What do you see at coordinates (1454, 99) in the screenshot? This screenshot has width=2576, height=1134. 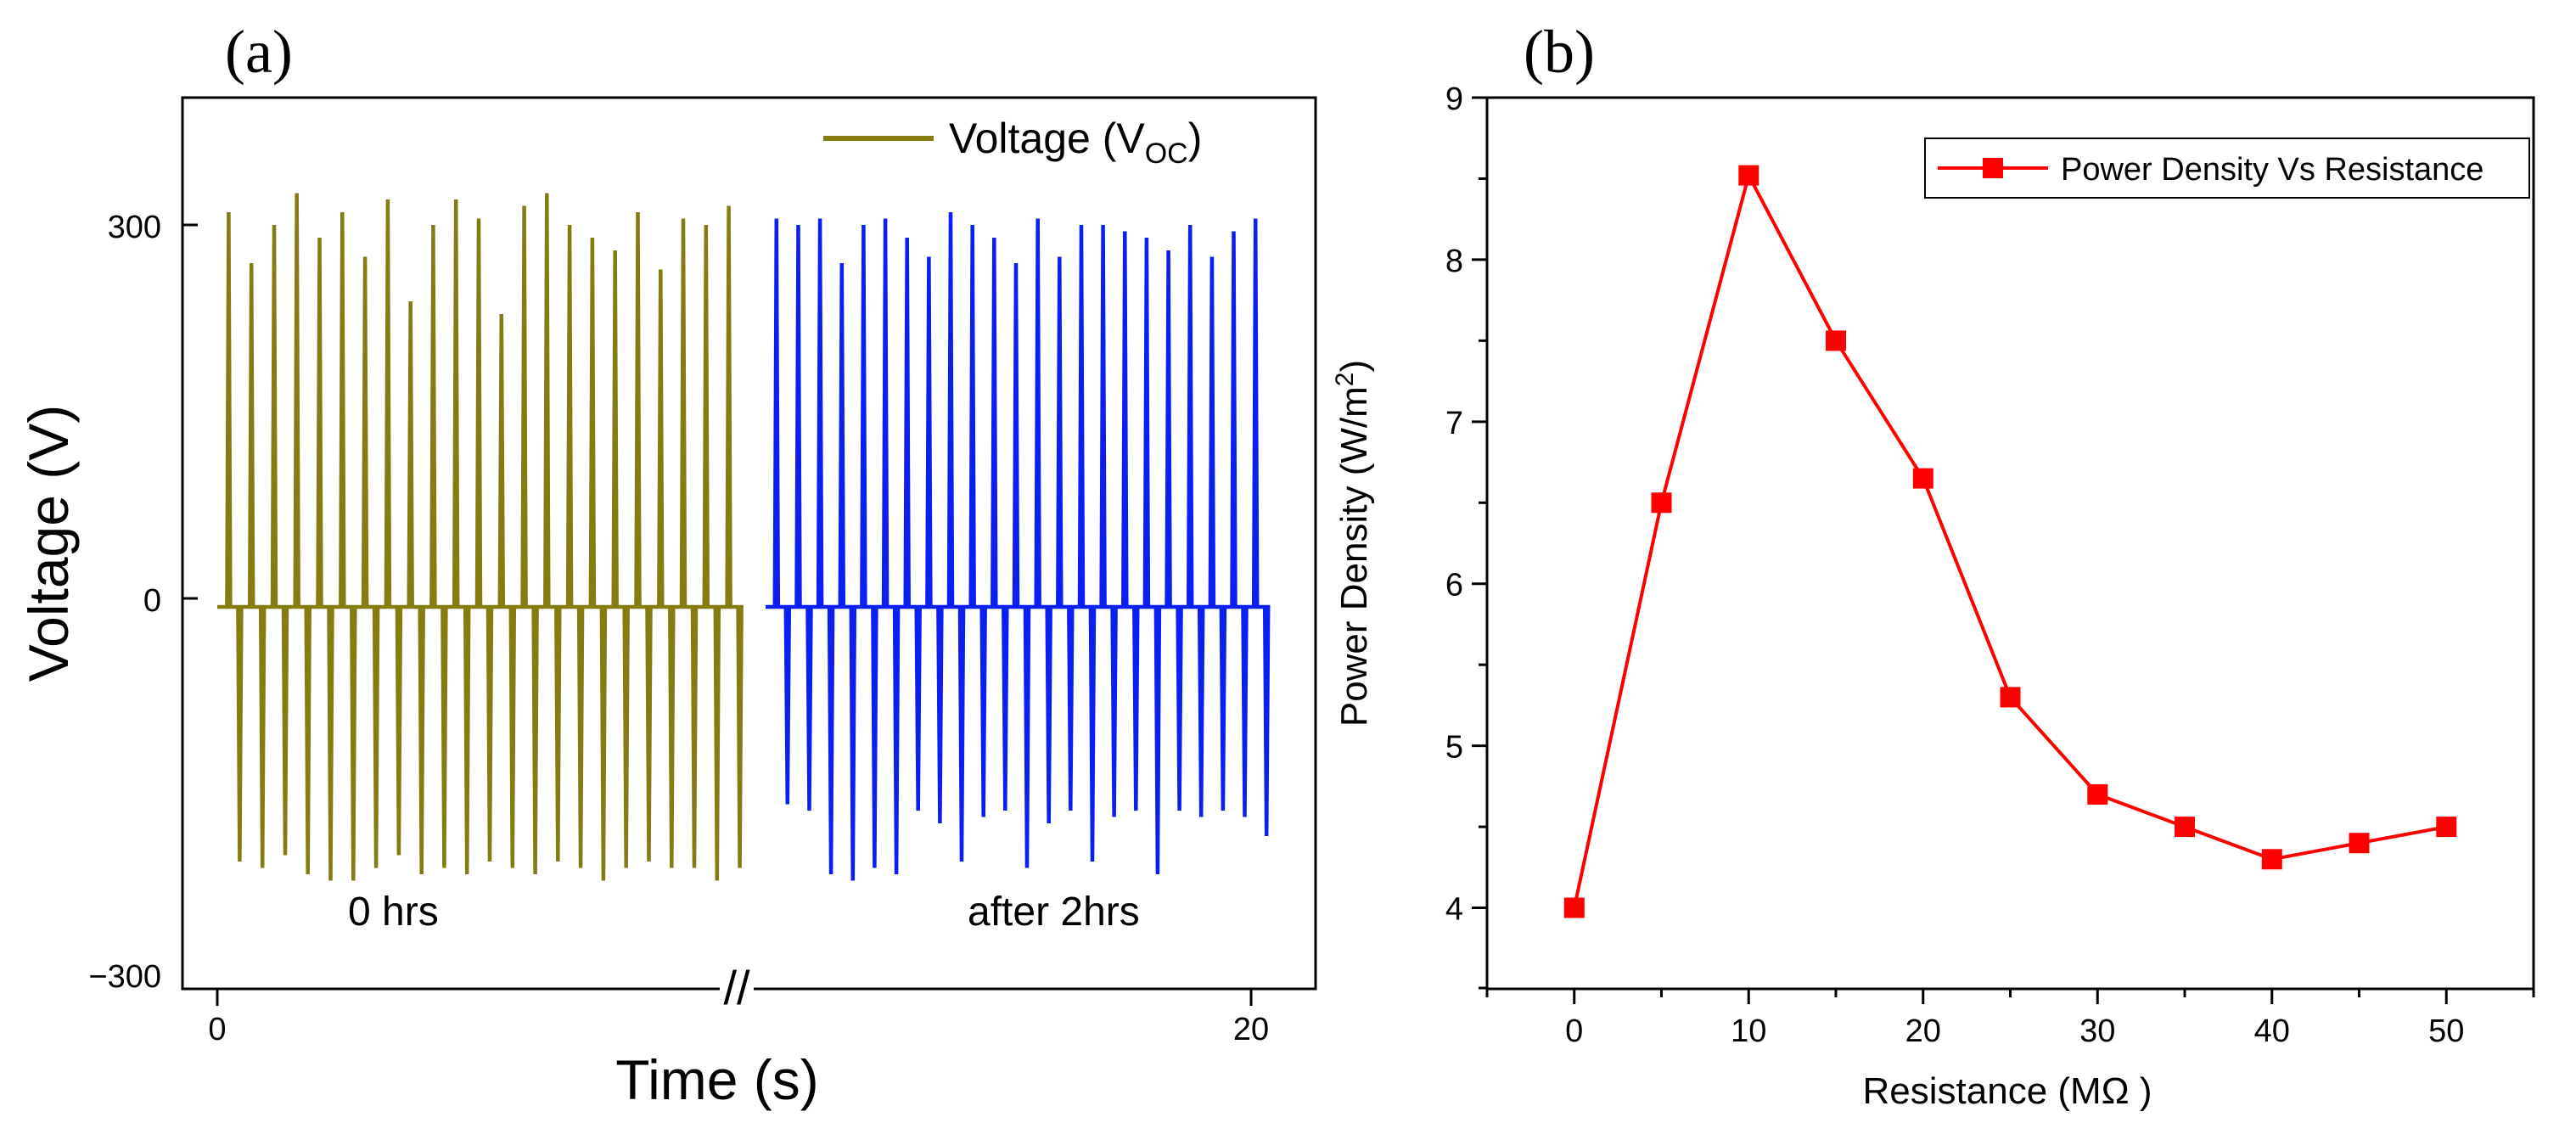 I see `b-y-tick-label-9: 9` at bounding box center [1454, 99].